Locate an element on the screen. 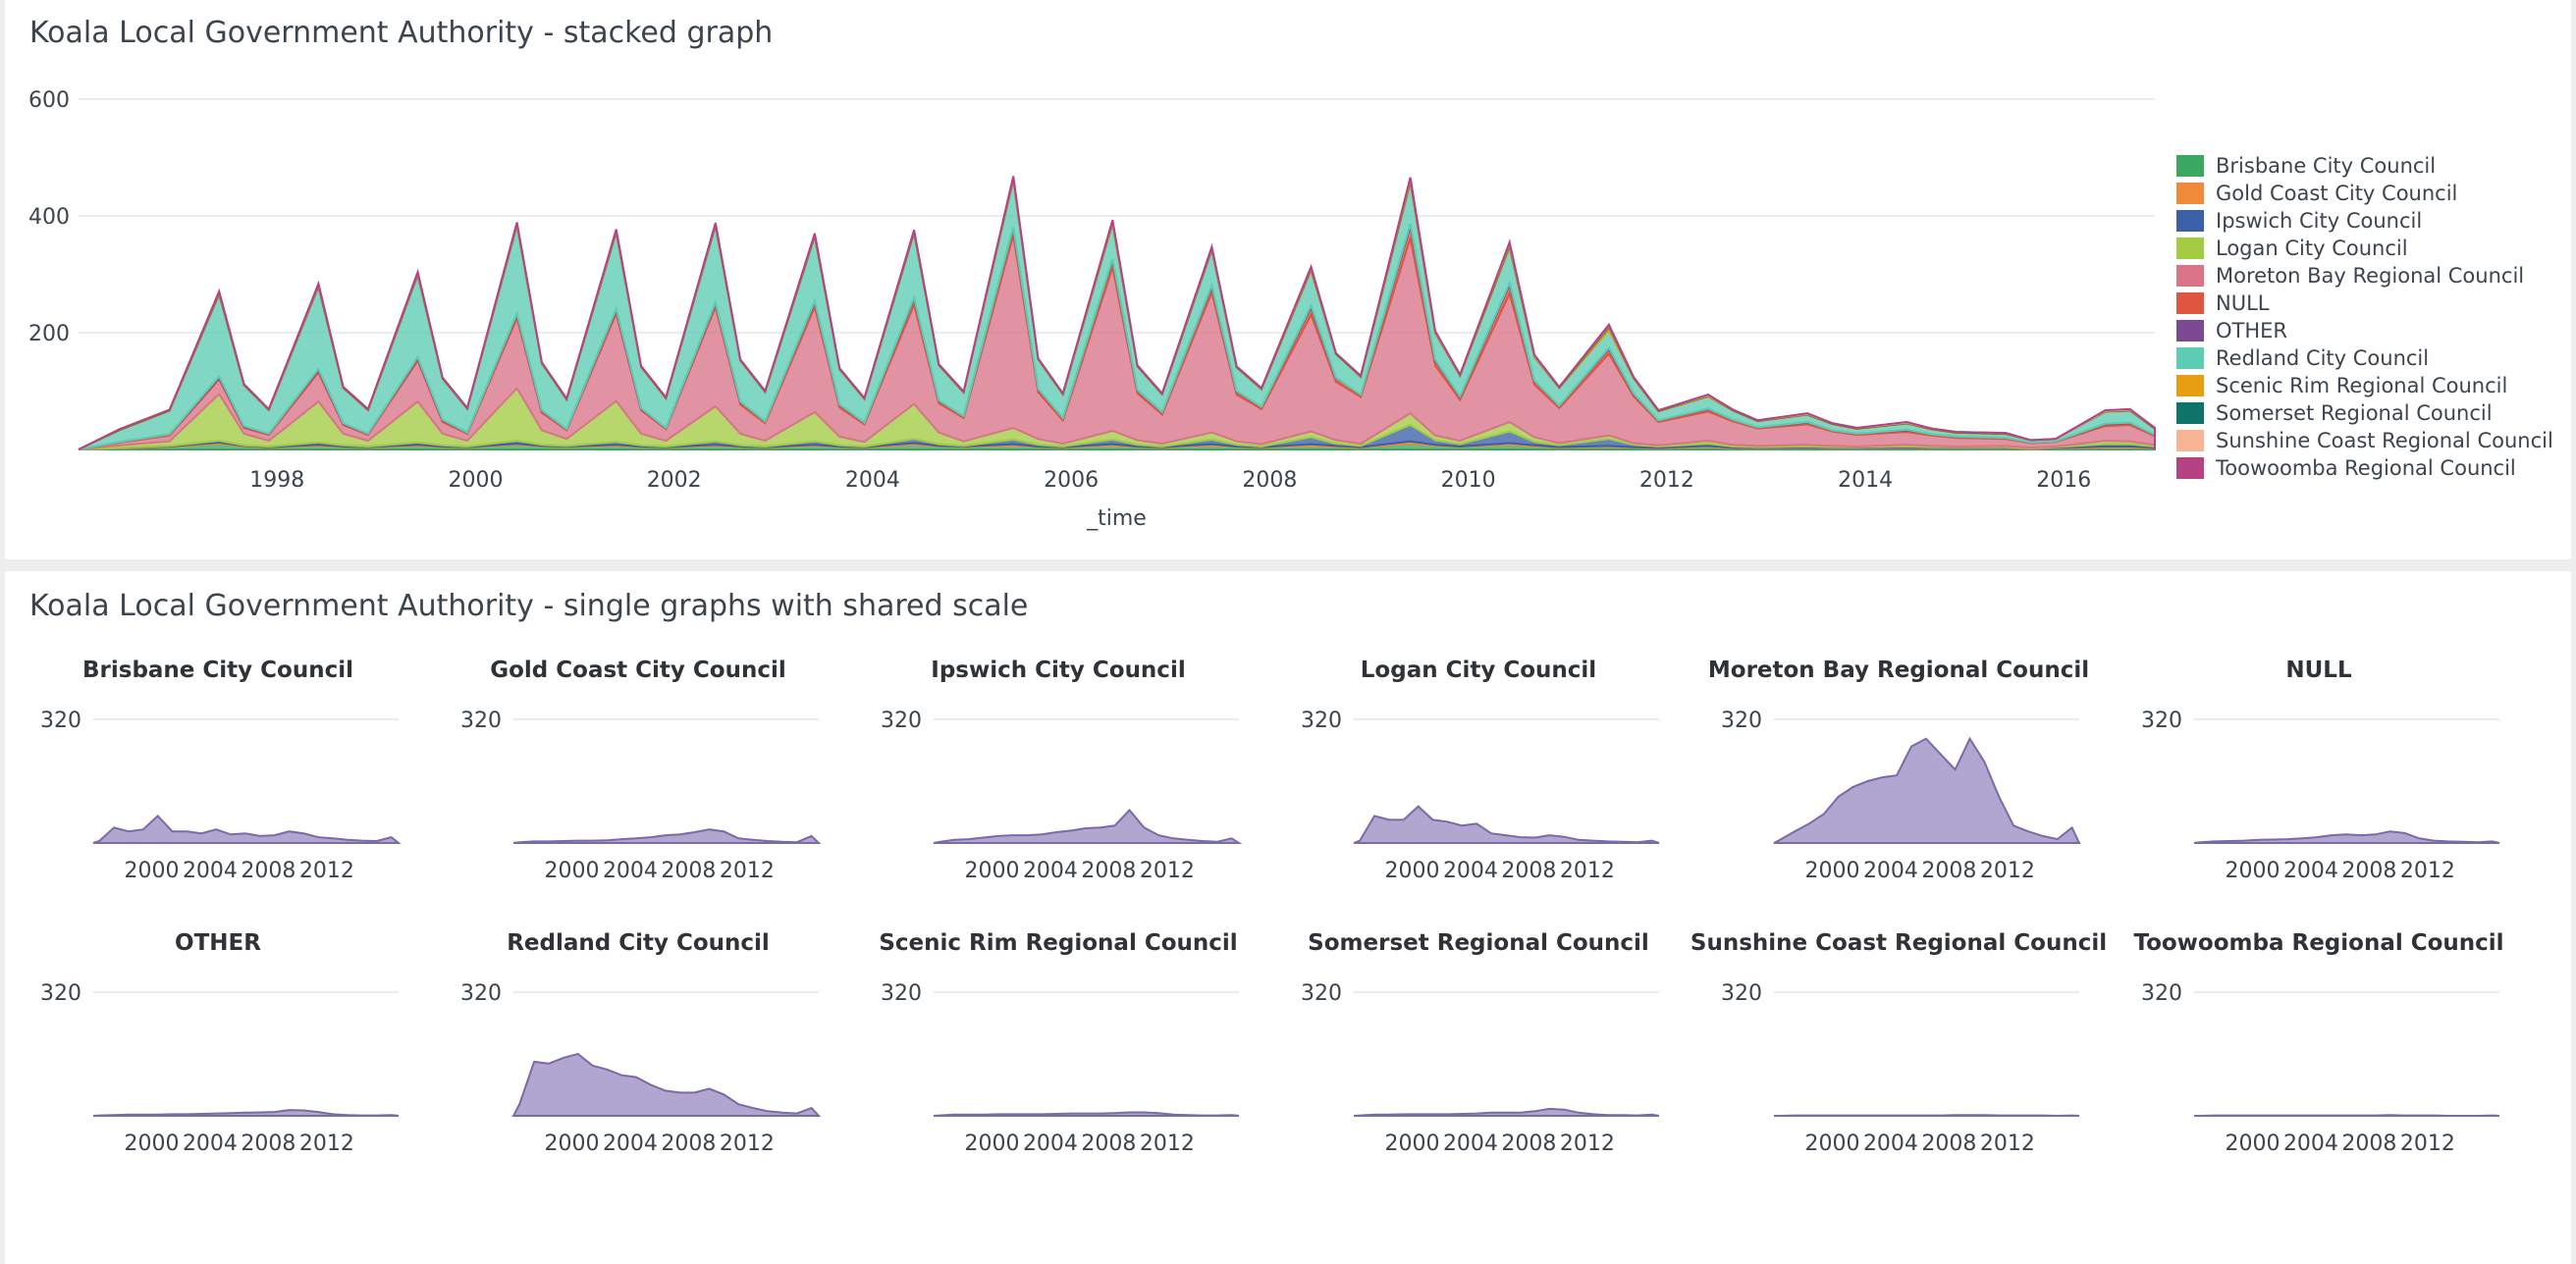 This screenshot has width=2576, height=1264. small-multiple-title: OTHER is located at coordinates (218, 943).